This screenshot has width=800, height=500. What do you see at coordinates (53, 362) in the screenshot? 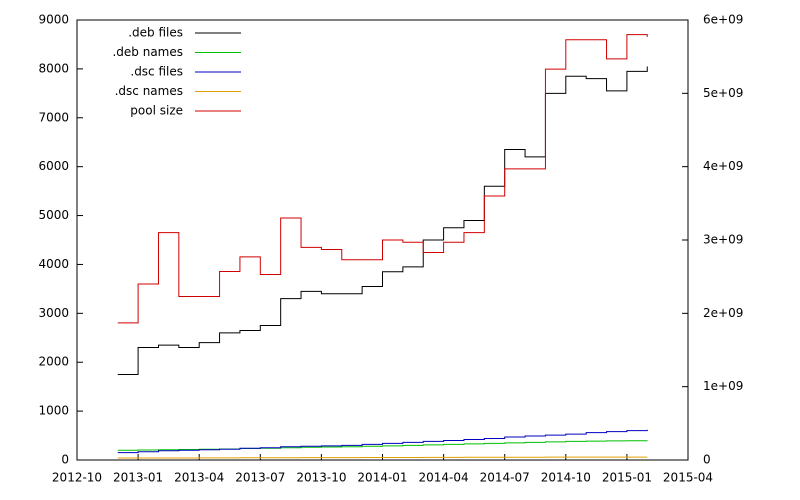
I see `y-tick-label: 2000` at bounding box center [53, 362].